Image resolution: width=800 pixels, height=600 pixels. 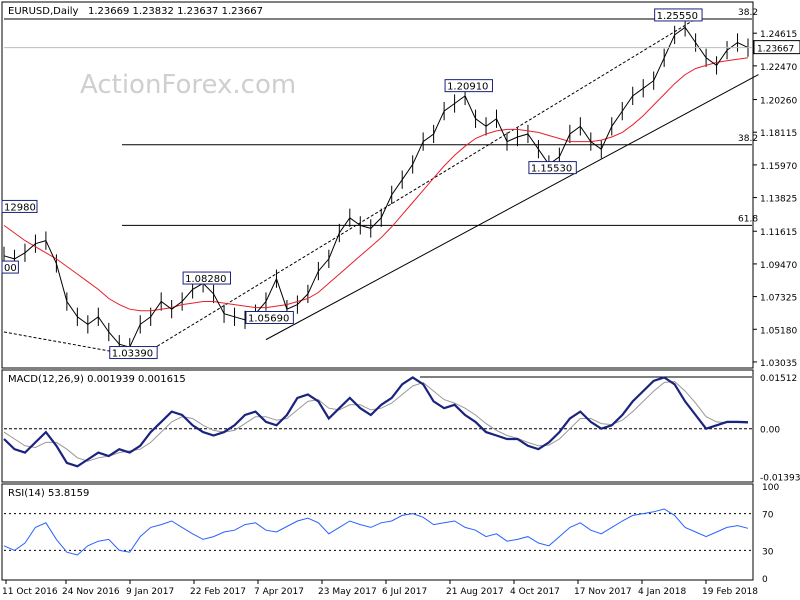 I want to click on y-tick-label: 1.07325, so click(x=778, y=299).